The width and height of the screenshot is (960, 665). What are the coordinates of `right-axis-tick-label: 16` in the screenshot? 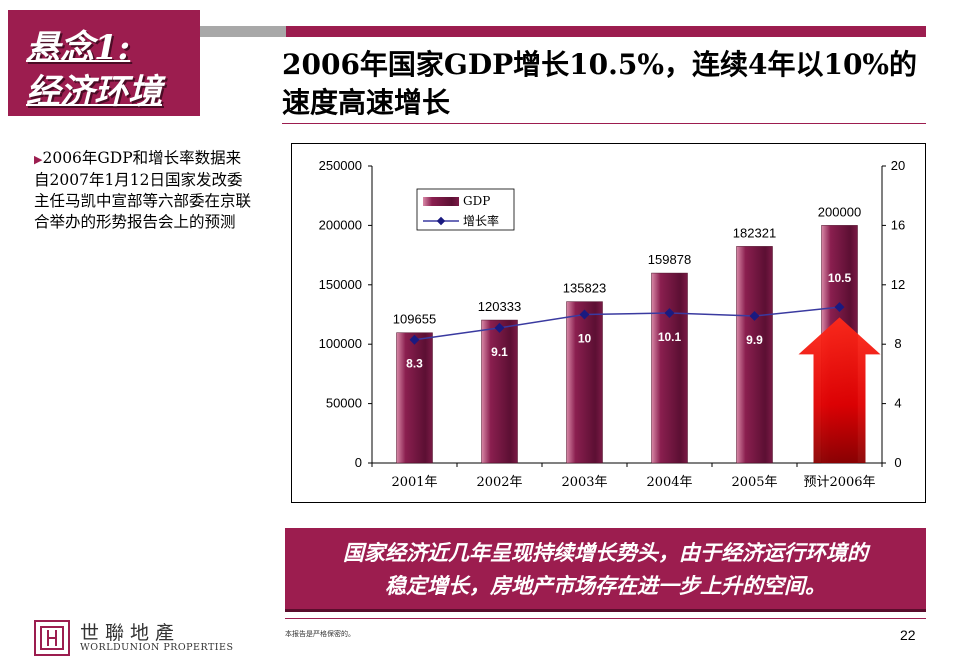 It's located at (898, 224).